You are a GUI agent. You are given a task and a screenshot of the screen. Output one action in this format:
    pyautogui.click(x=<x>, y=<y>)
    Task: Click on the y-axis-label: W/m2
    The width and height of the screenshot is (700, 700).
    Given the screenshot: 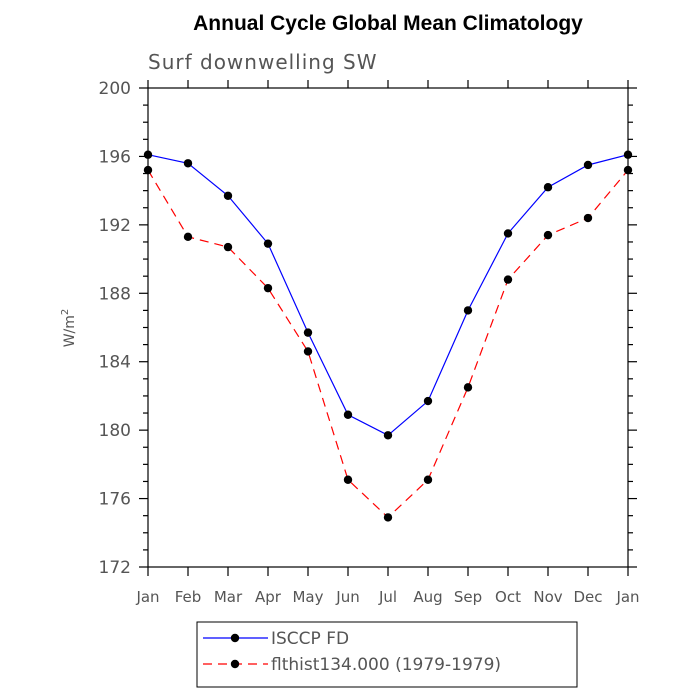 What is the action you would take?
    pyautogui.click(x=69, y=328)
    